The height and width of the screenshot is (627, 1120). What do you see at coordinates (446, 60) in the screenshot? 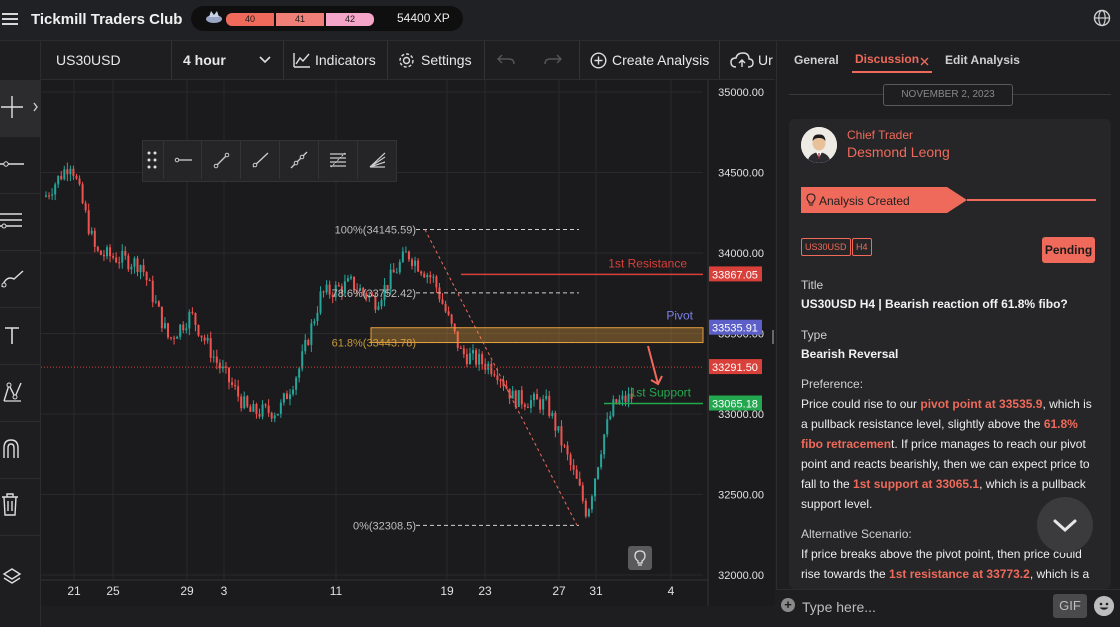
I see `settings-button: Settings` at bounding box center [446, 60].